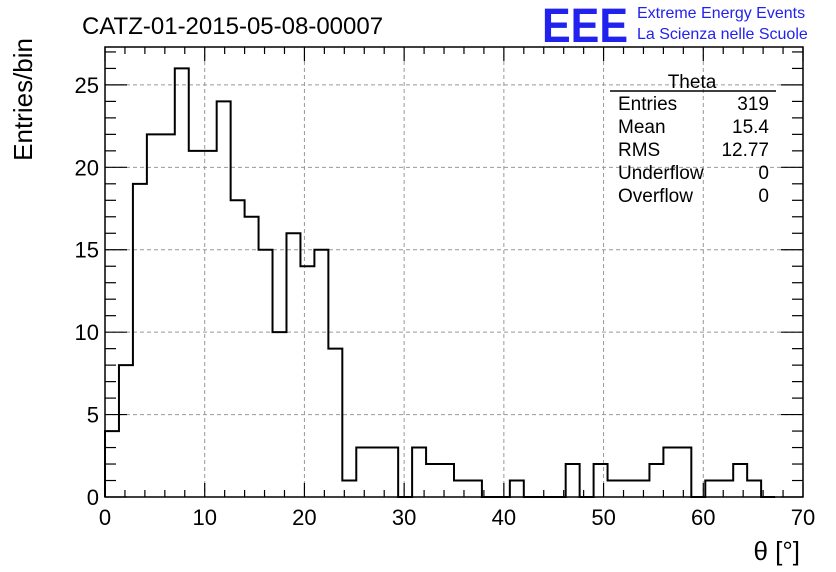 This screenshot has height=572, width=836. What do you see at coordinates (655, 196) in the screenshot?
I see `stats-row-label: Overflow` at bounding box center [655, 196].